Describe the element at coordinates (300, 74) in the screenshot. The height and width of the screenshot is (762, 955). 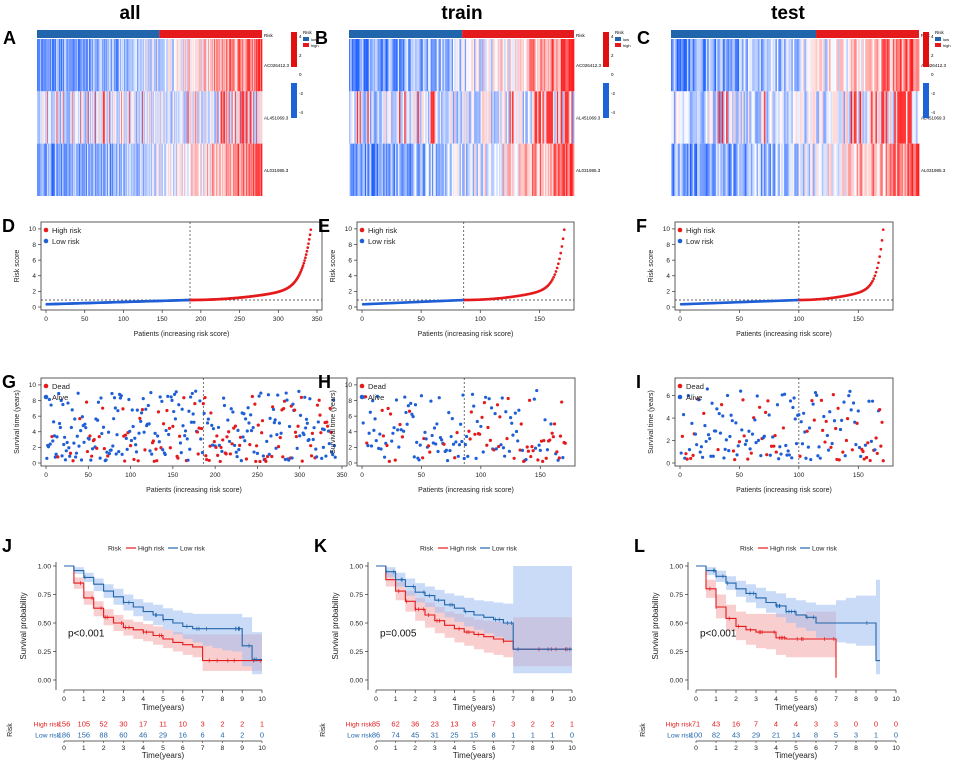
I see `color-key-tick: 0` at that location.